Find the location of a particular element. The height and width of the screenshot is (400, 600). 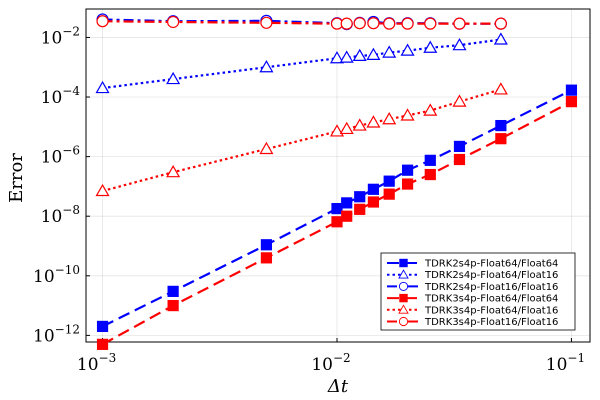

y-tick-label: 10⁻⁶ is located at coordinates (60, 156).